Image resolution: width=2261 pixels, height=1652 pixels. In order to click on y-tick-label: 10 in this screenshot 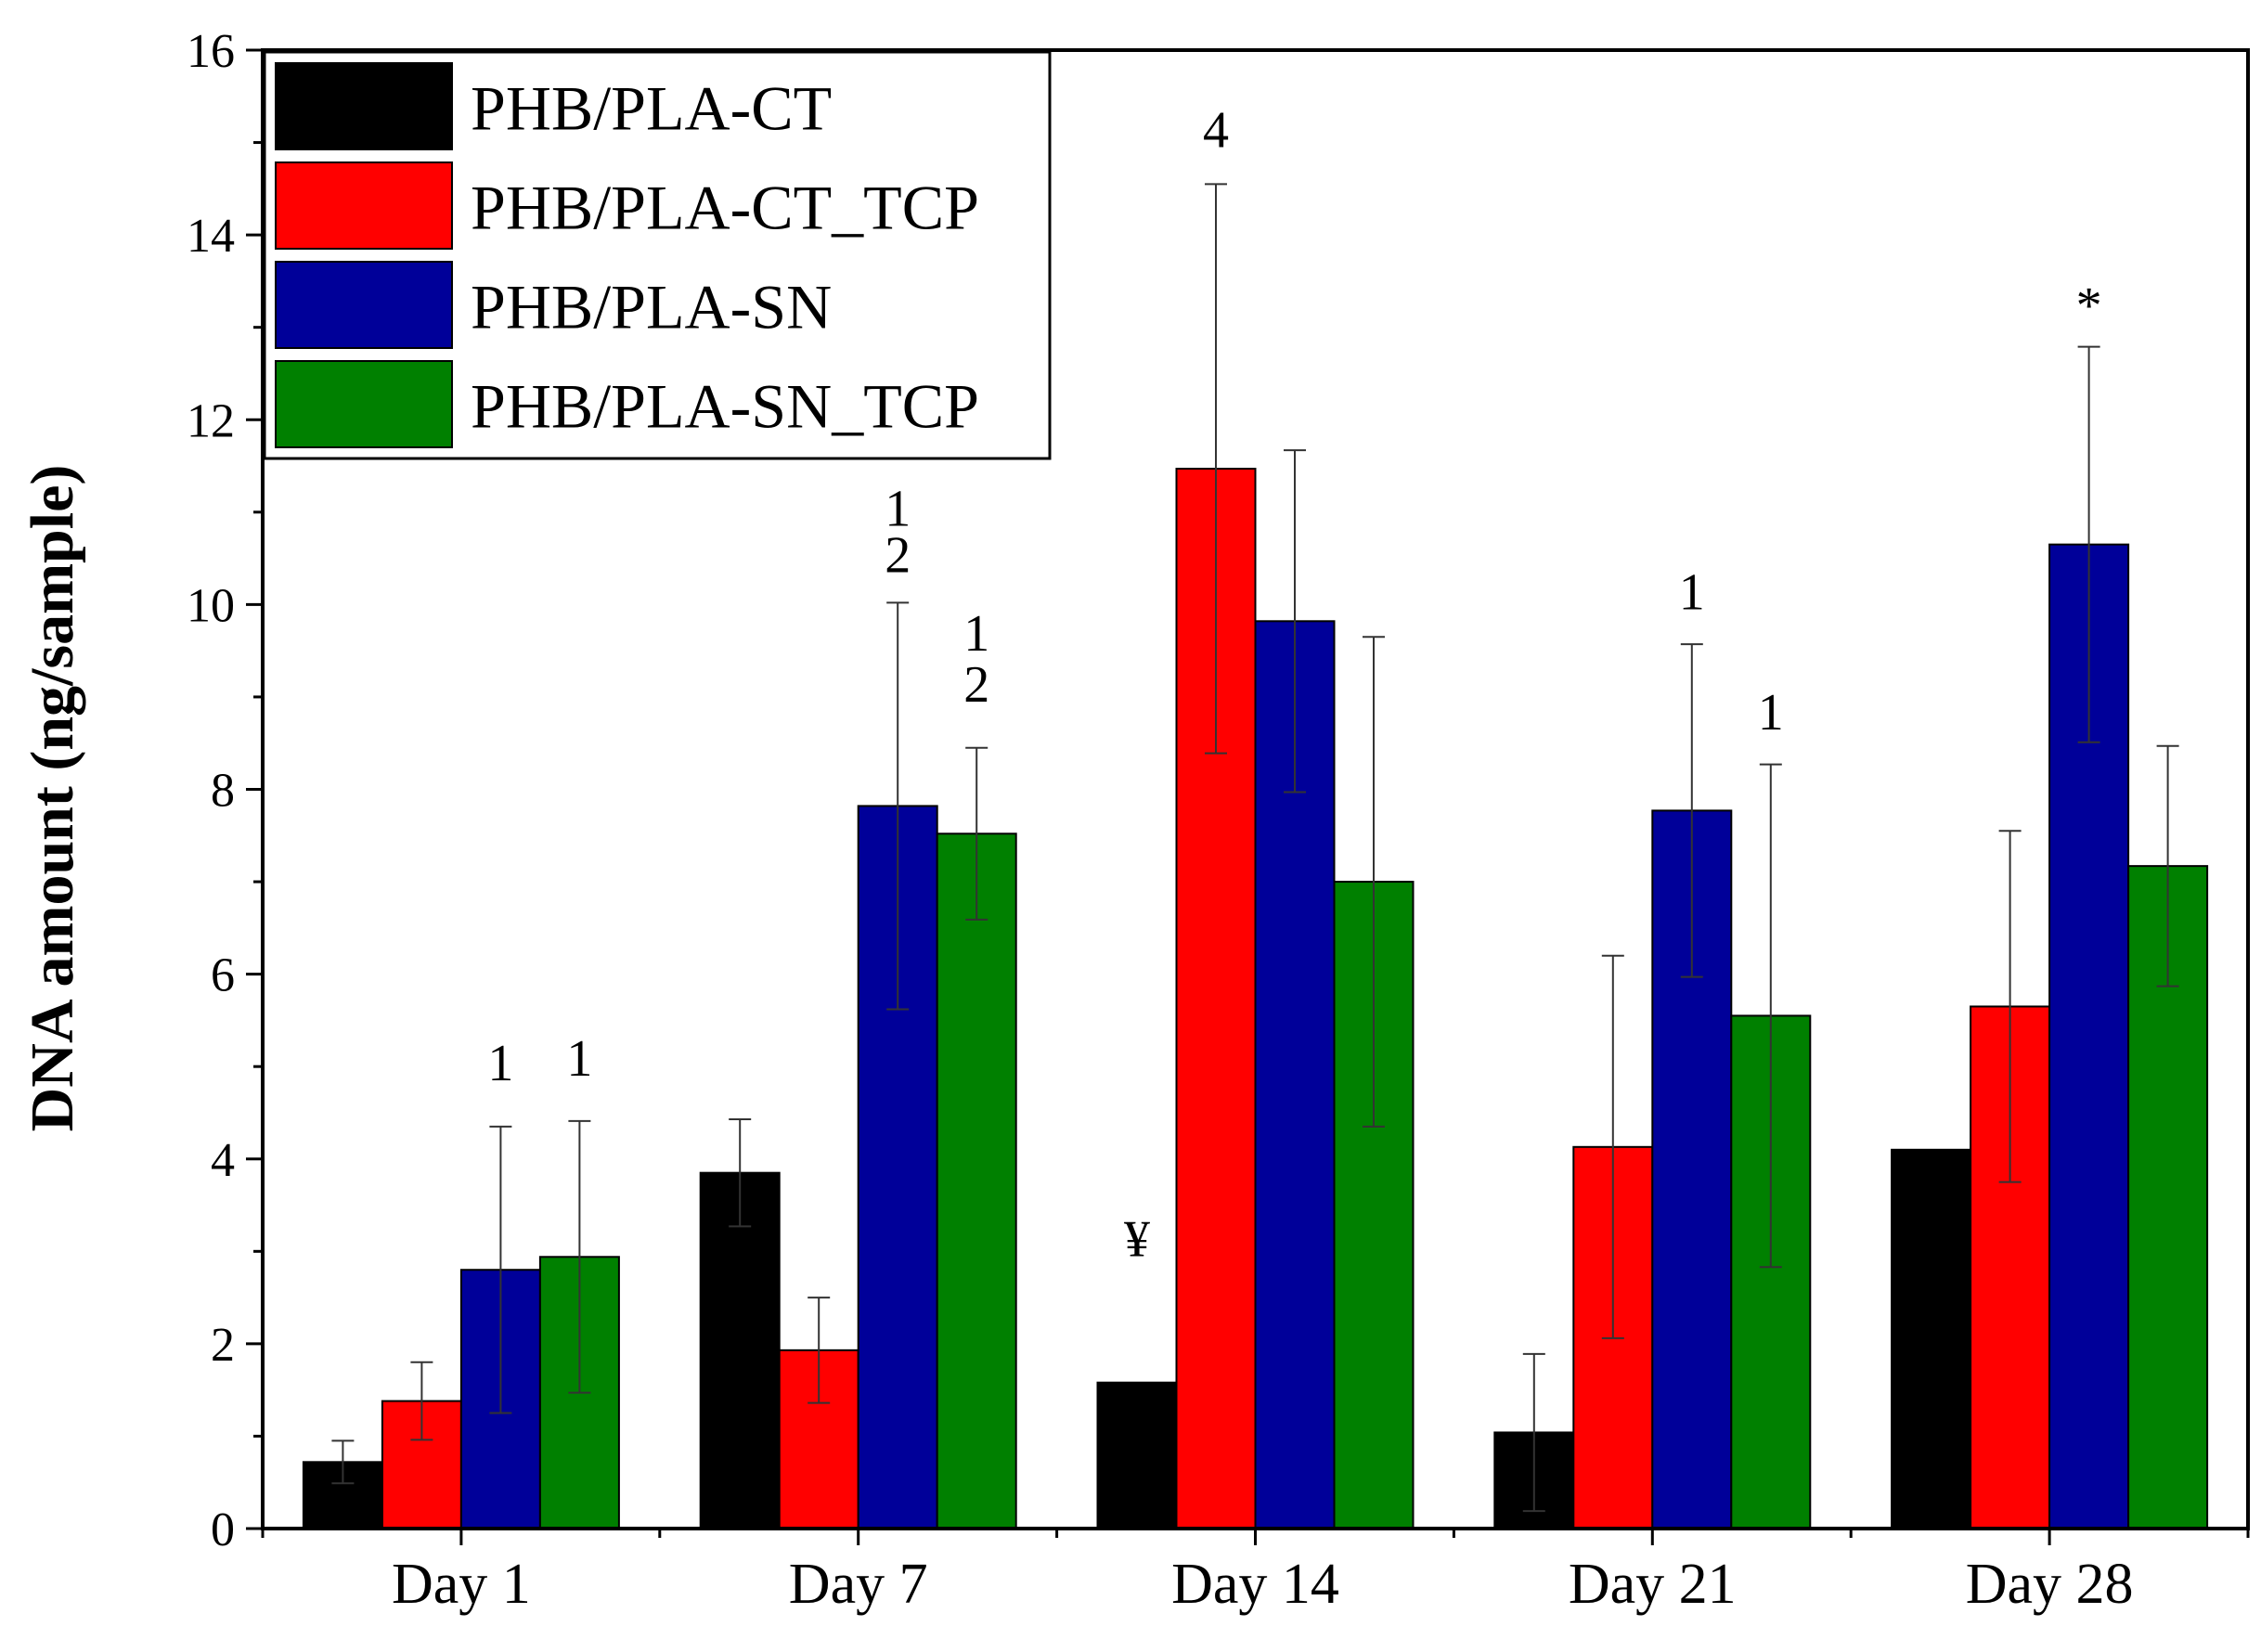, I will do `click(211, 605)`.